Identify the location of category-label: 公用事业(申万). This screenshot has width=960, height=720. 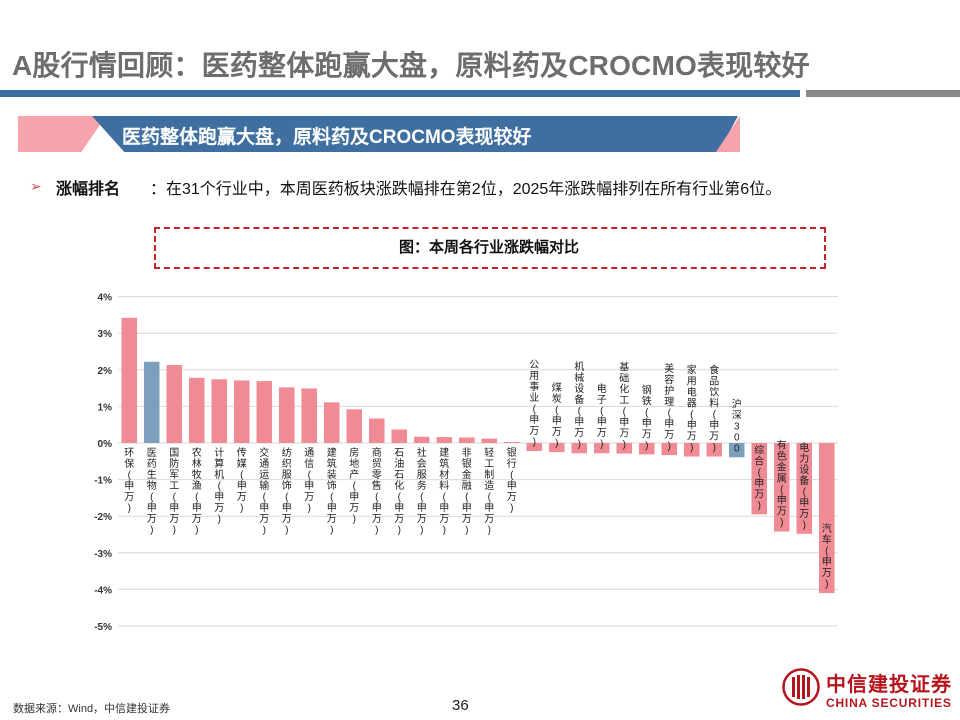
(534, 404).